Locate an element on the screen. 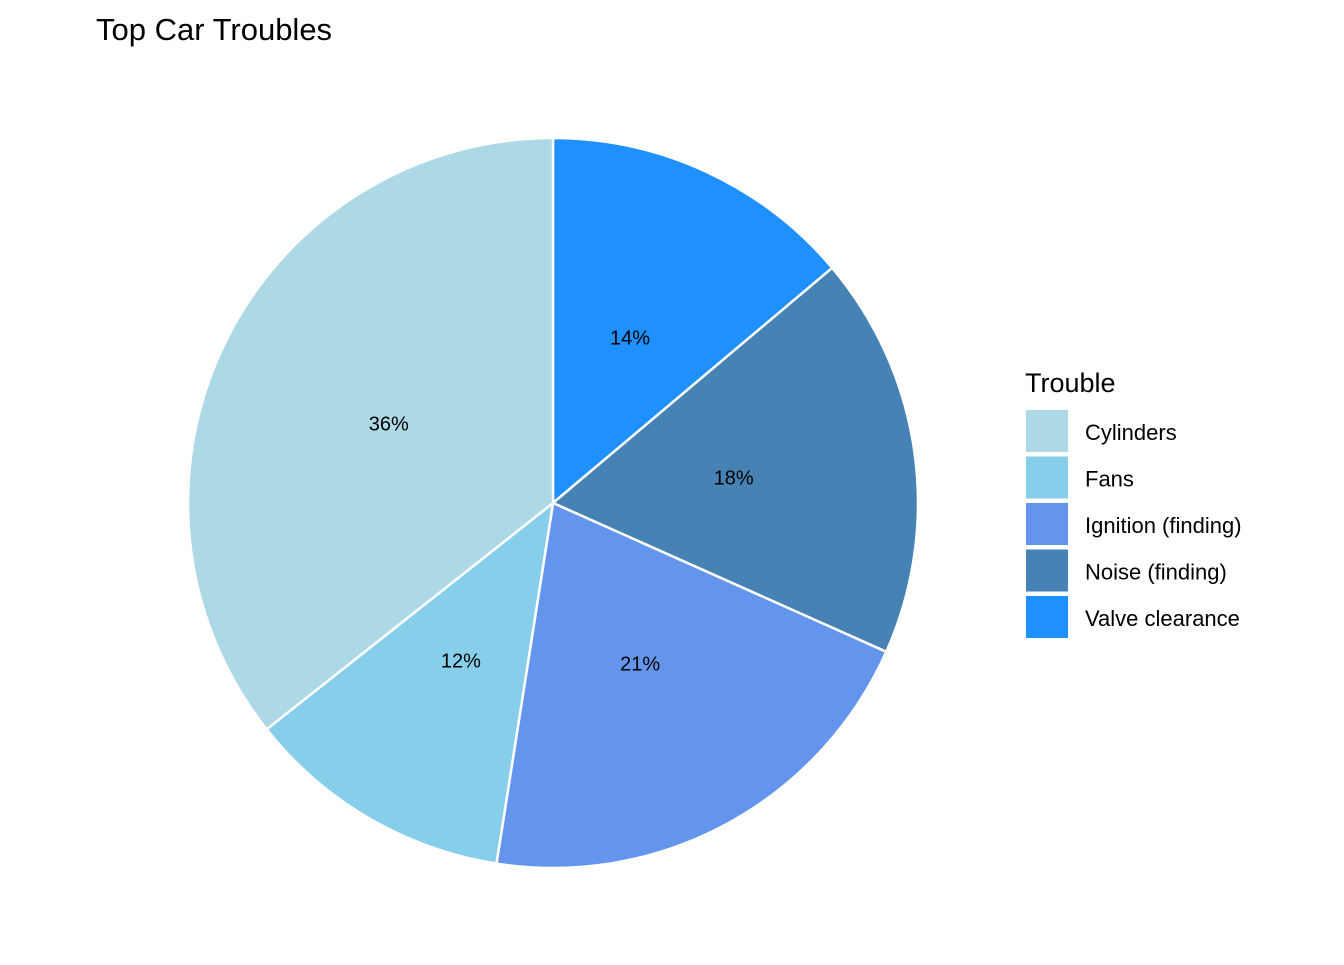  slice-percent-label: 14% is located at coordinates (630, 339).